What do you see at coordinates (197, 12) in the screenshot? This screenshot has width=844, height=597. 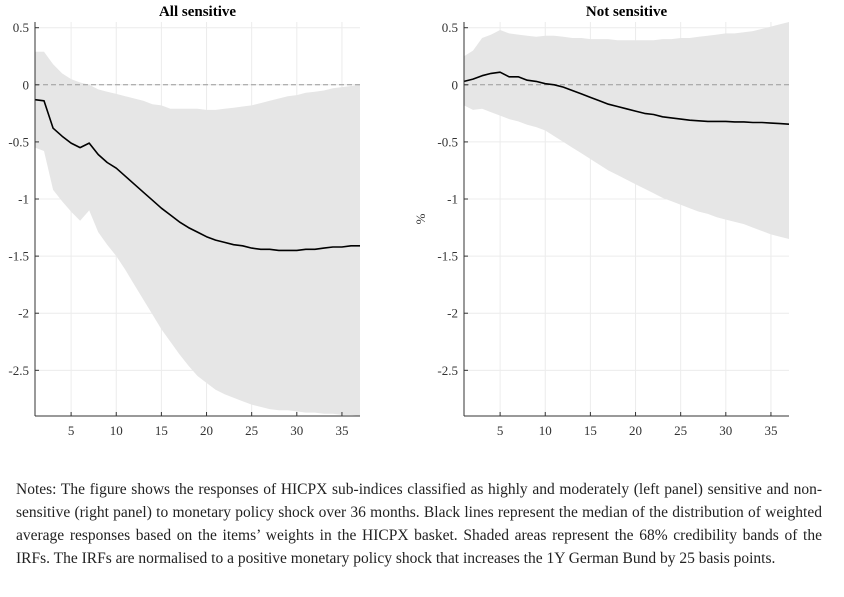 I see `panel-title: All sensitive` at bounding box center [197, 12].